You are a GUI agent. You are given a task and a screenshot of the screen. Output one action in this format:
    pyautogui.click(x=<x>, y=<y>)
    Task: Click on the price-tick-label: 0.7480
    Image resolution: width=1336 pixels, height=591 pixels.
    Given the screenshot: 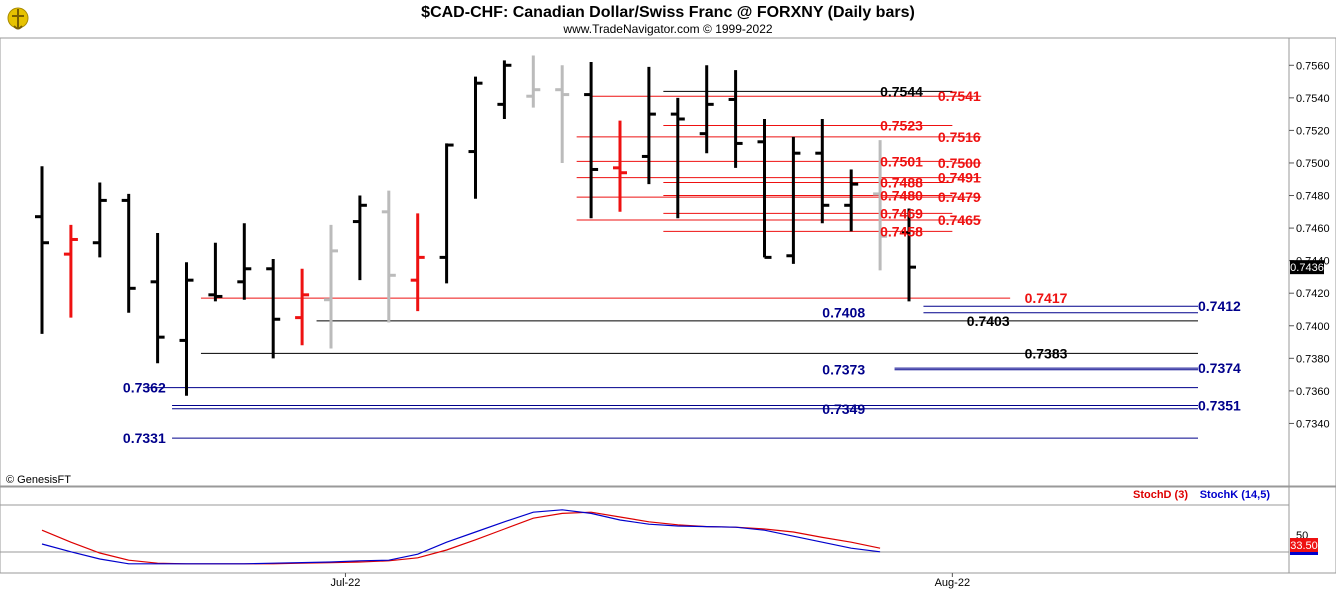 What is the action you would take?
    pyautogui.click(x=1313, y=197)
    